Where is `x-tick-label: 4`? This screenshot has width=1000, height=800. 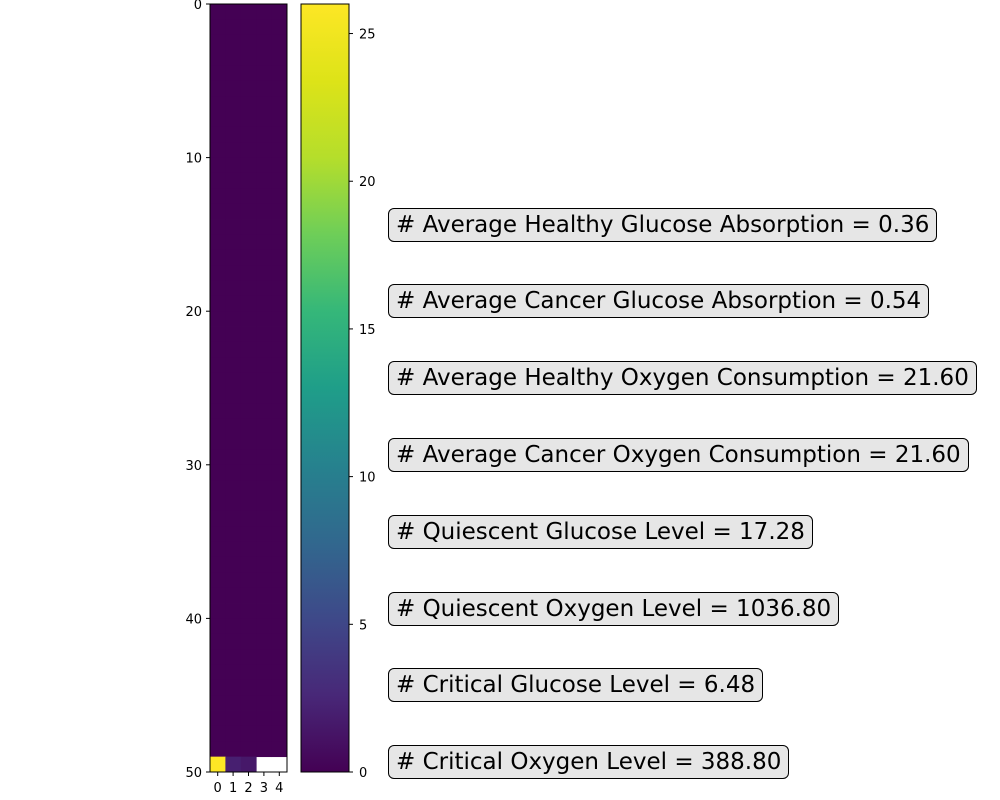 x-tick-label: 4 is located at coordinates (279, 788).